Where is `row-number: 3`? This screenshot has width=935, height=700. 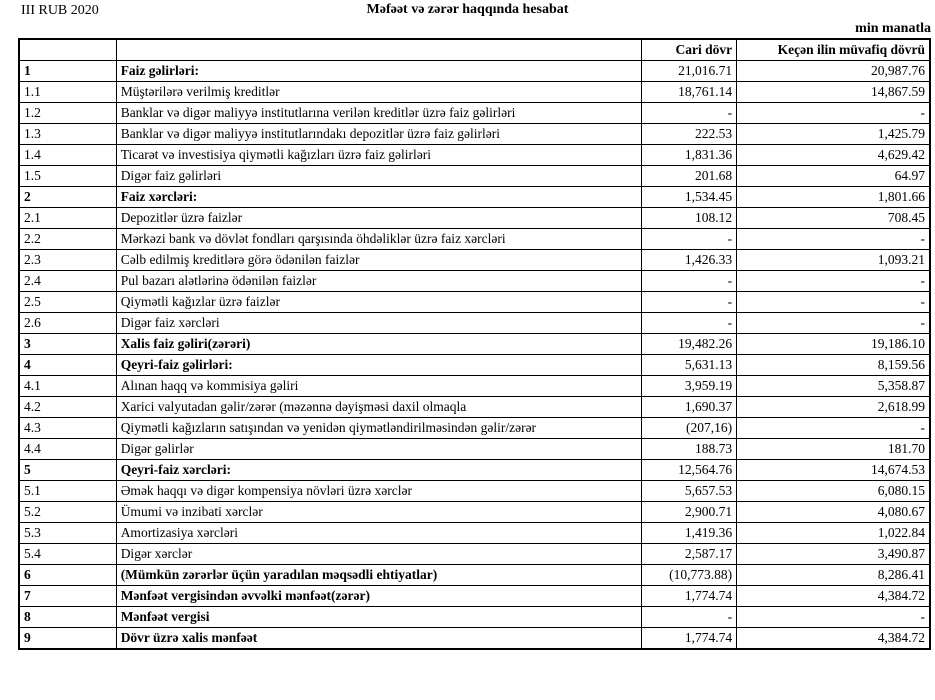
row-number: 3 is located at coordinates (67, 344).